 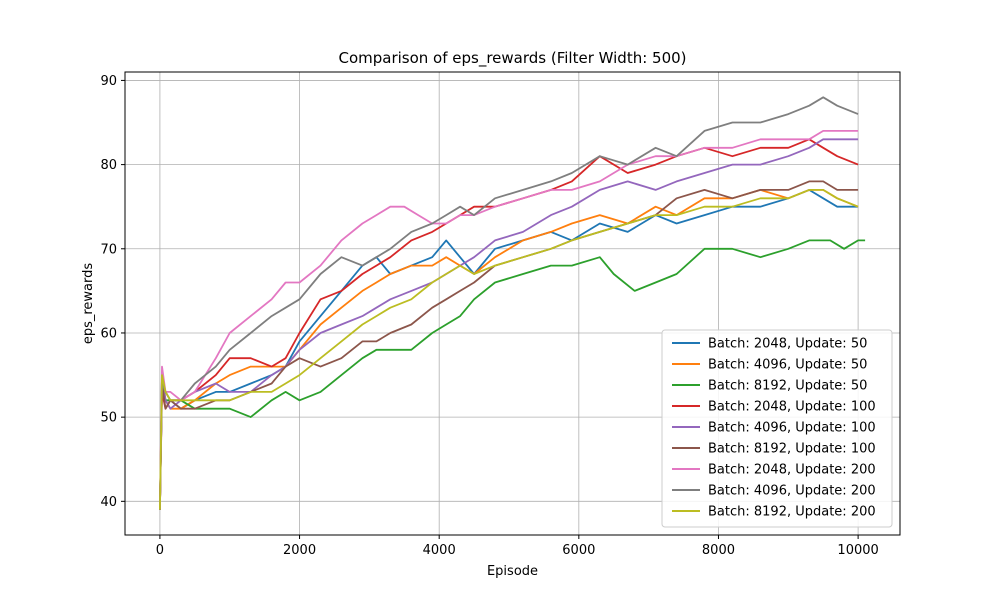 I want to click on legend-label: Batch: 2048, Update: 100, so click(x=792, y=407).